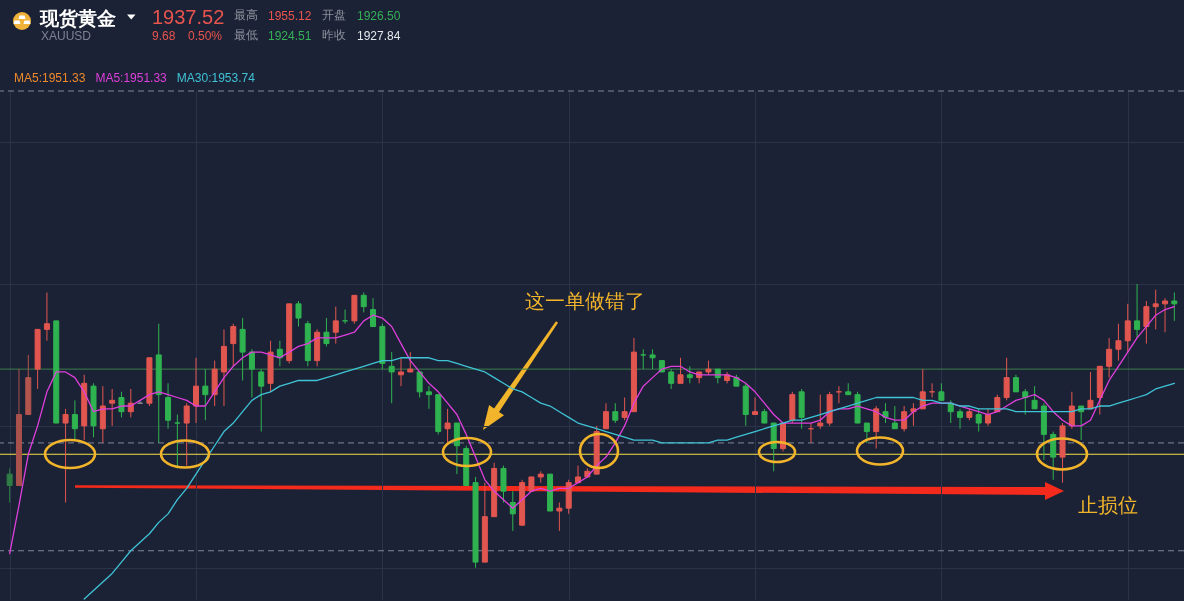  I want to click on text: 1926.50, so click(379, 16).